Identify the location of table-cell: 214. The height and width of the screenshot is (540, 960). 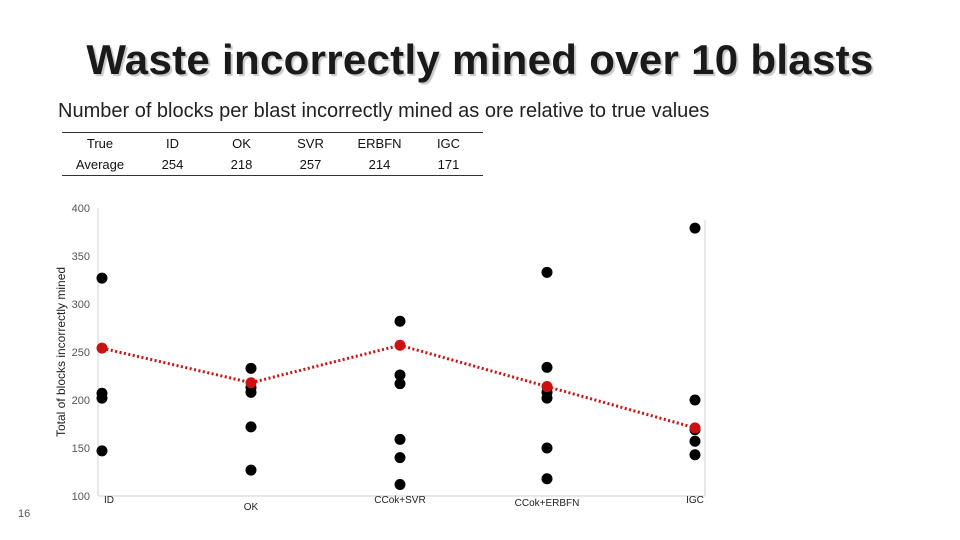
(379, 165).